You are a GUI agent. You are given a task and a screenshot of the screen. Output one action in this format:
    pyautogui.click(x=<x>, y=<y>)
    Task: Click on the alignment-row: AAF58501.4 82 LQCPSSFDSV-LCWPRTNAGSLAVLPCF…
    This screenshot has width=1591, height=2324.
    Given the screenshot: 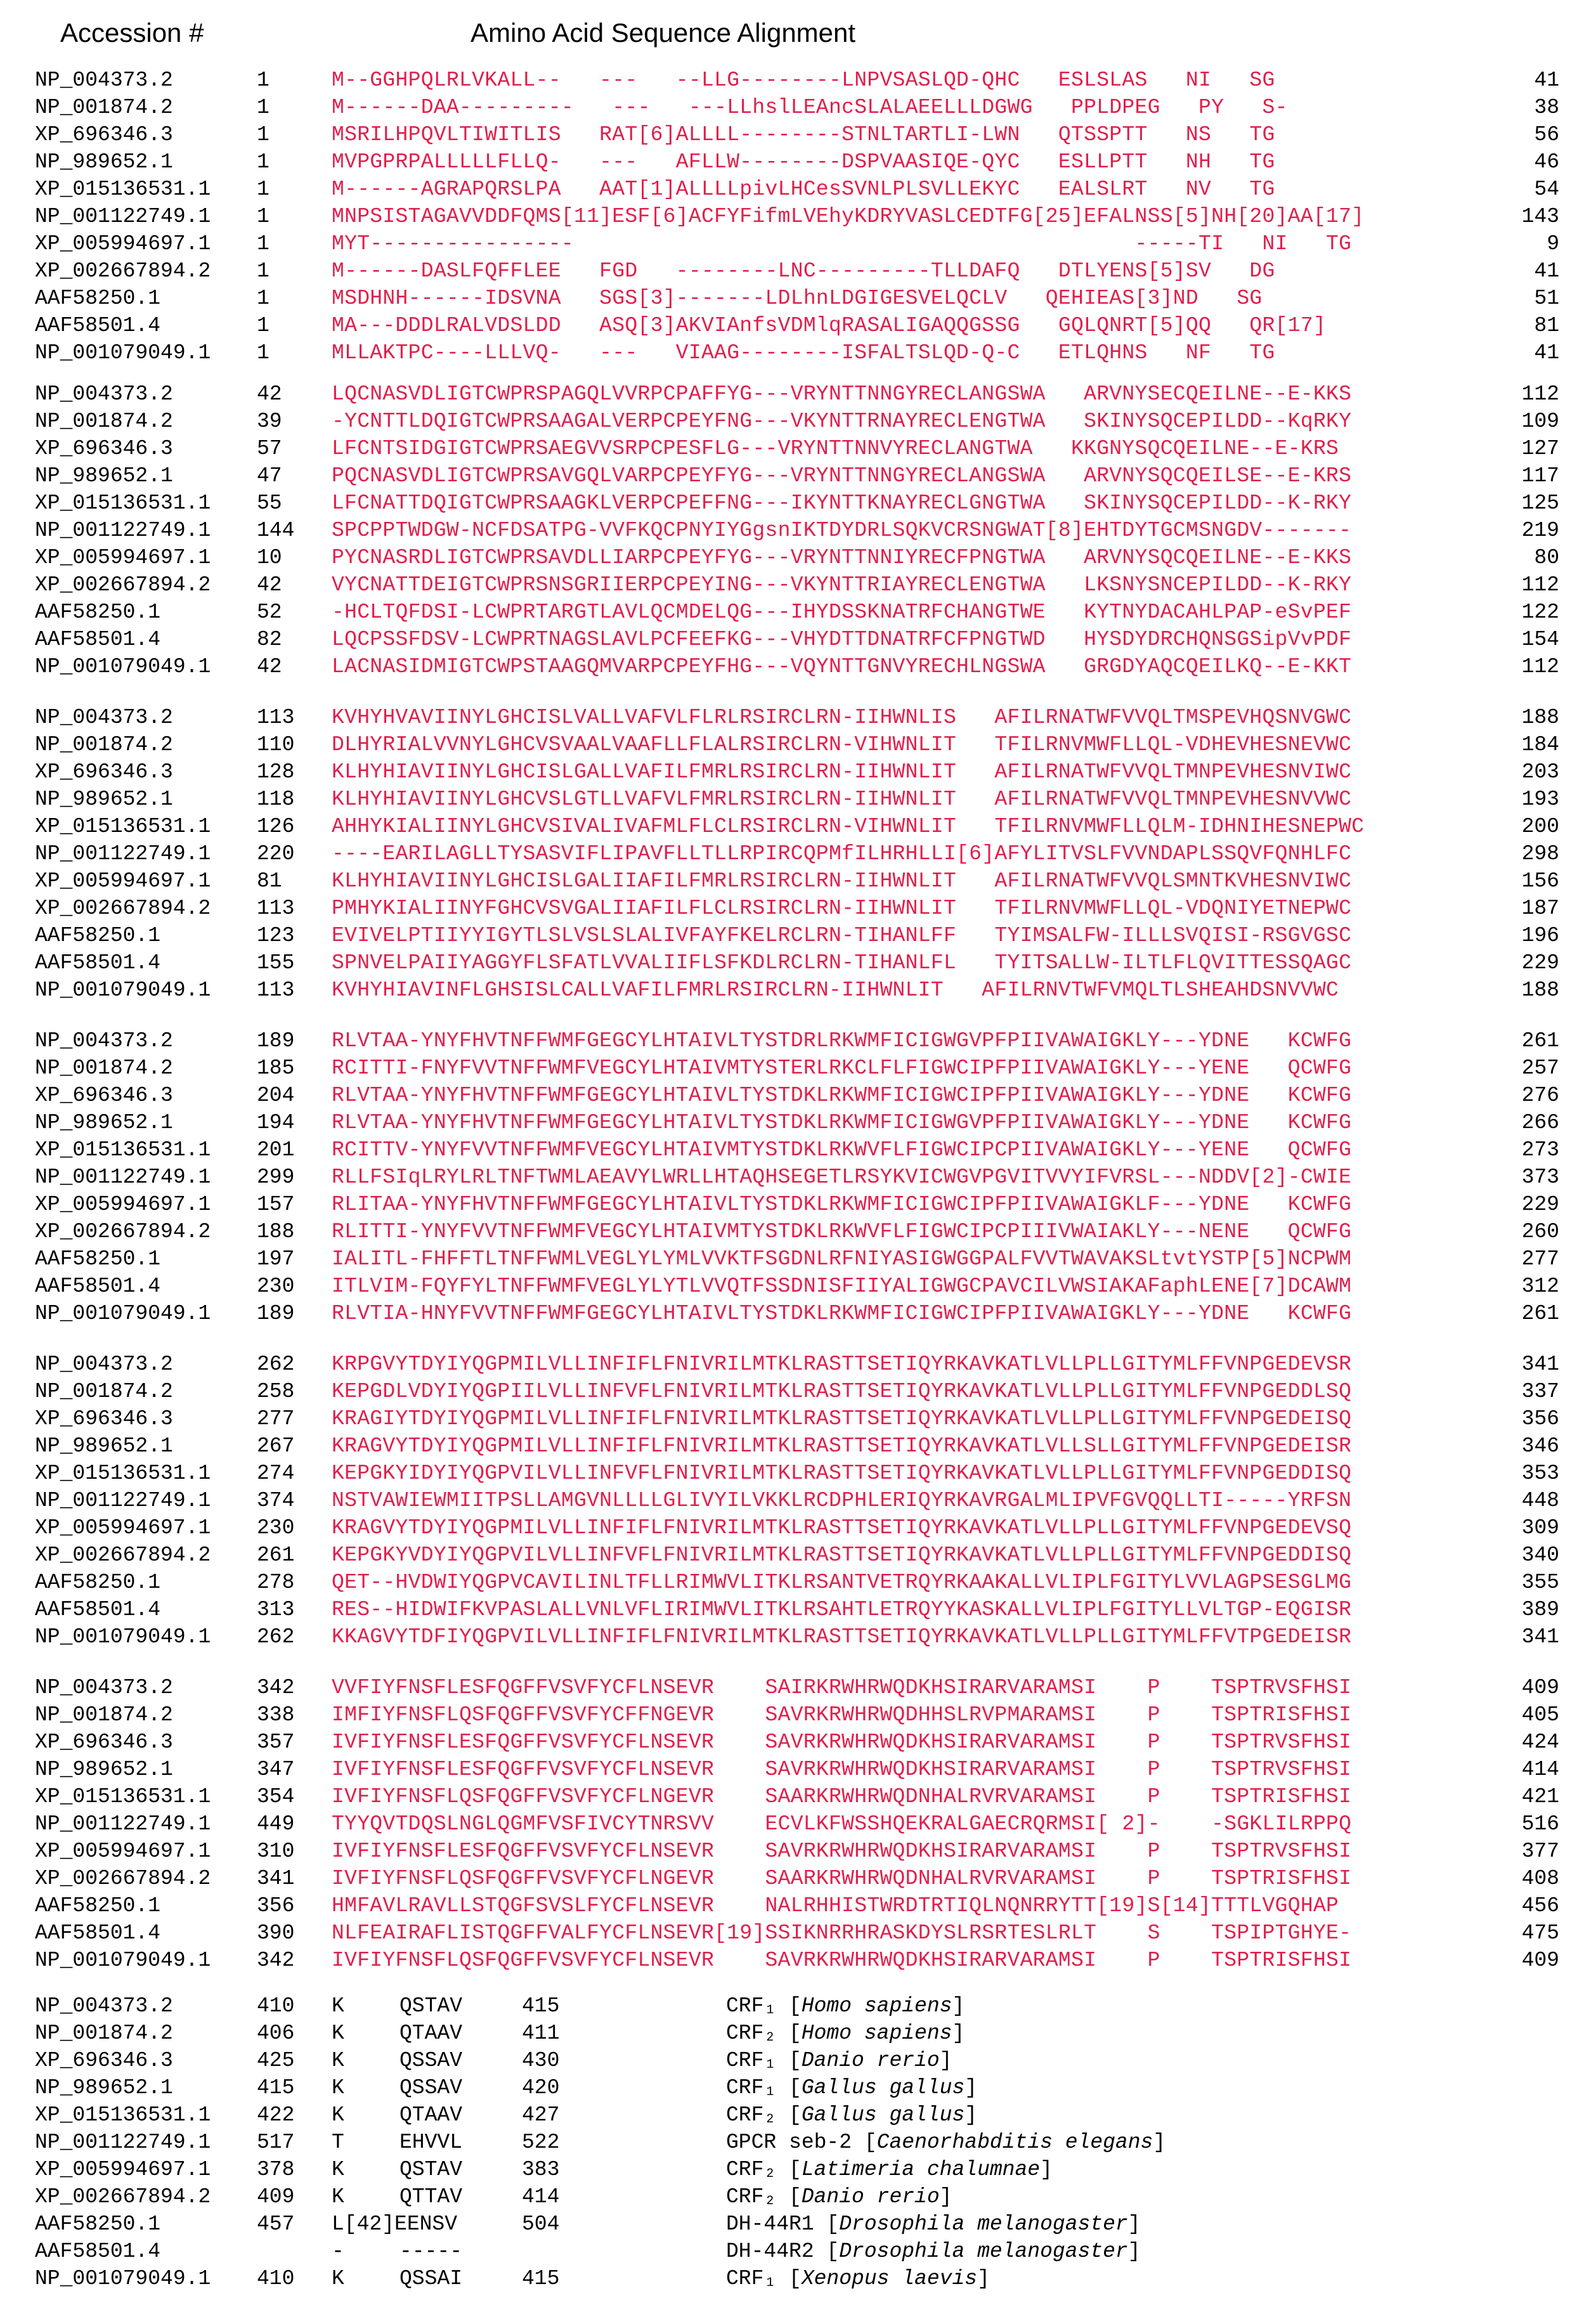 What is the action you would take?
    pyautogui.click(x=795, y=639)
    